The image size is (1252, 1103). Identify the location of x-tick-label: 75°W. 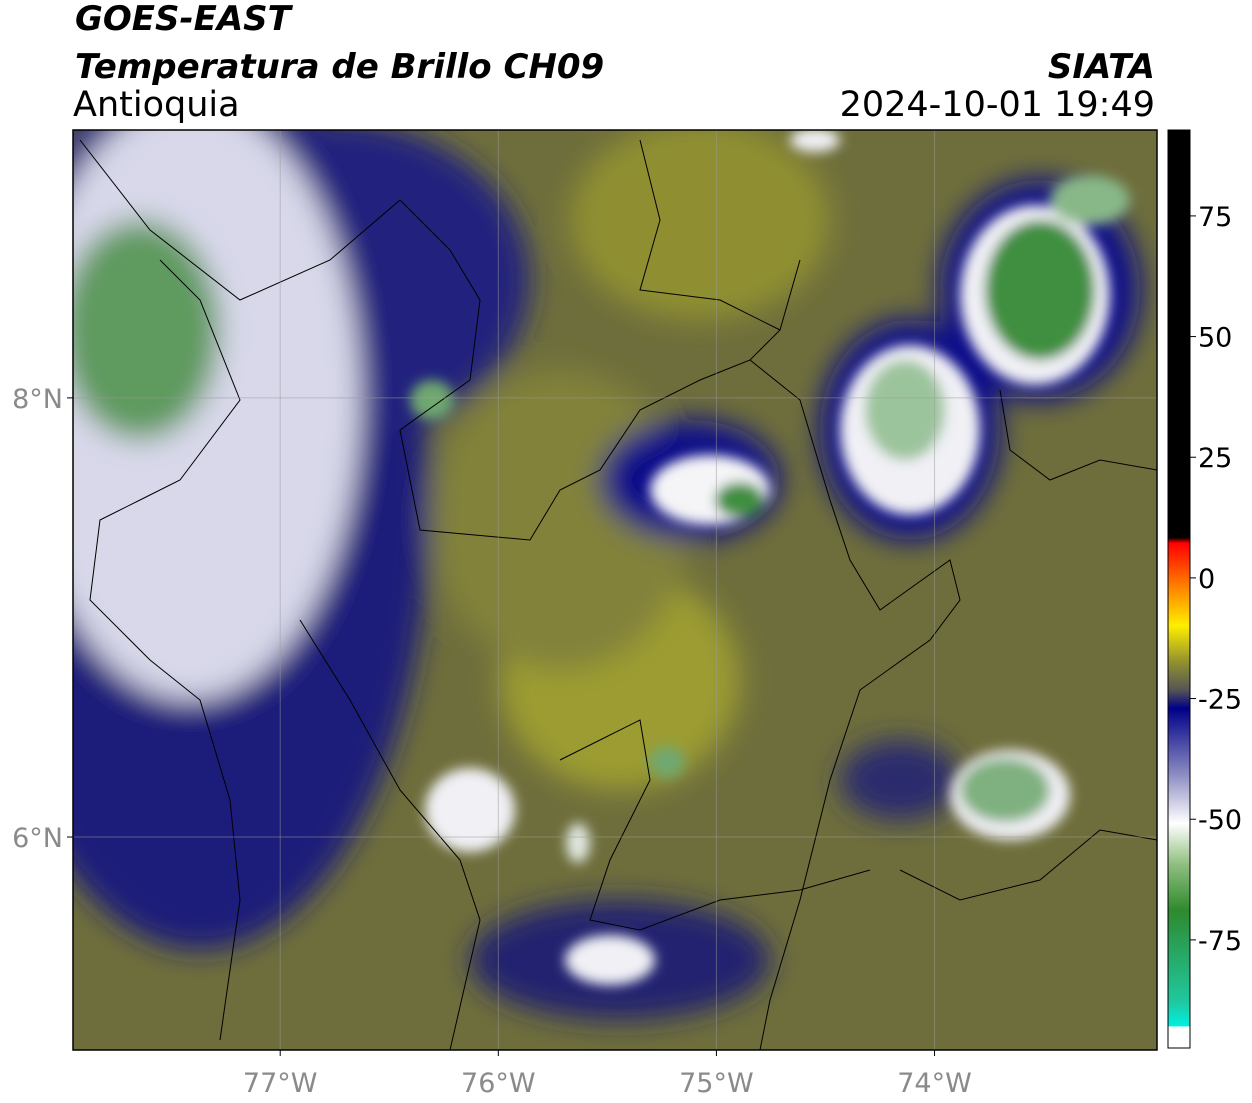
(716, 1083).